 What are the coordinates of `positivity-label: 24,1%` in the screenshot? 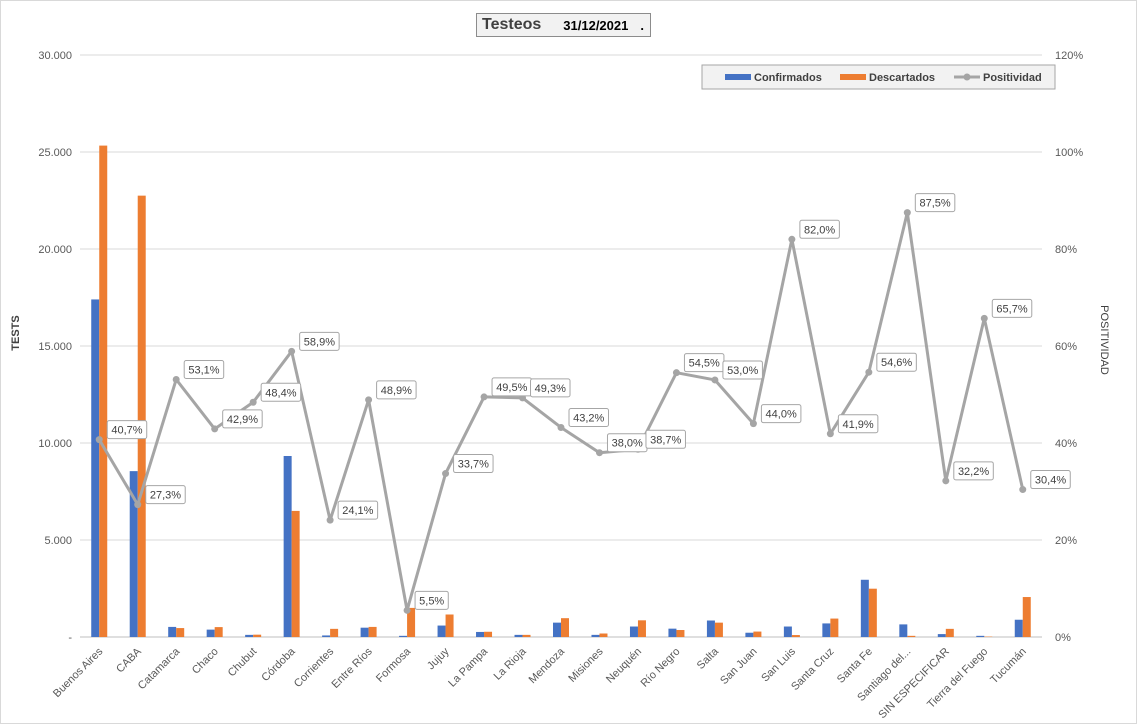 It's located at (358, 510).